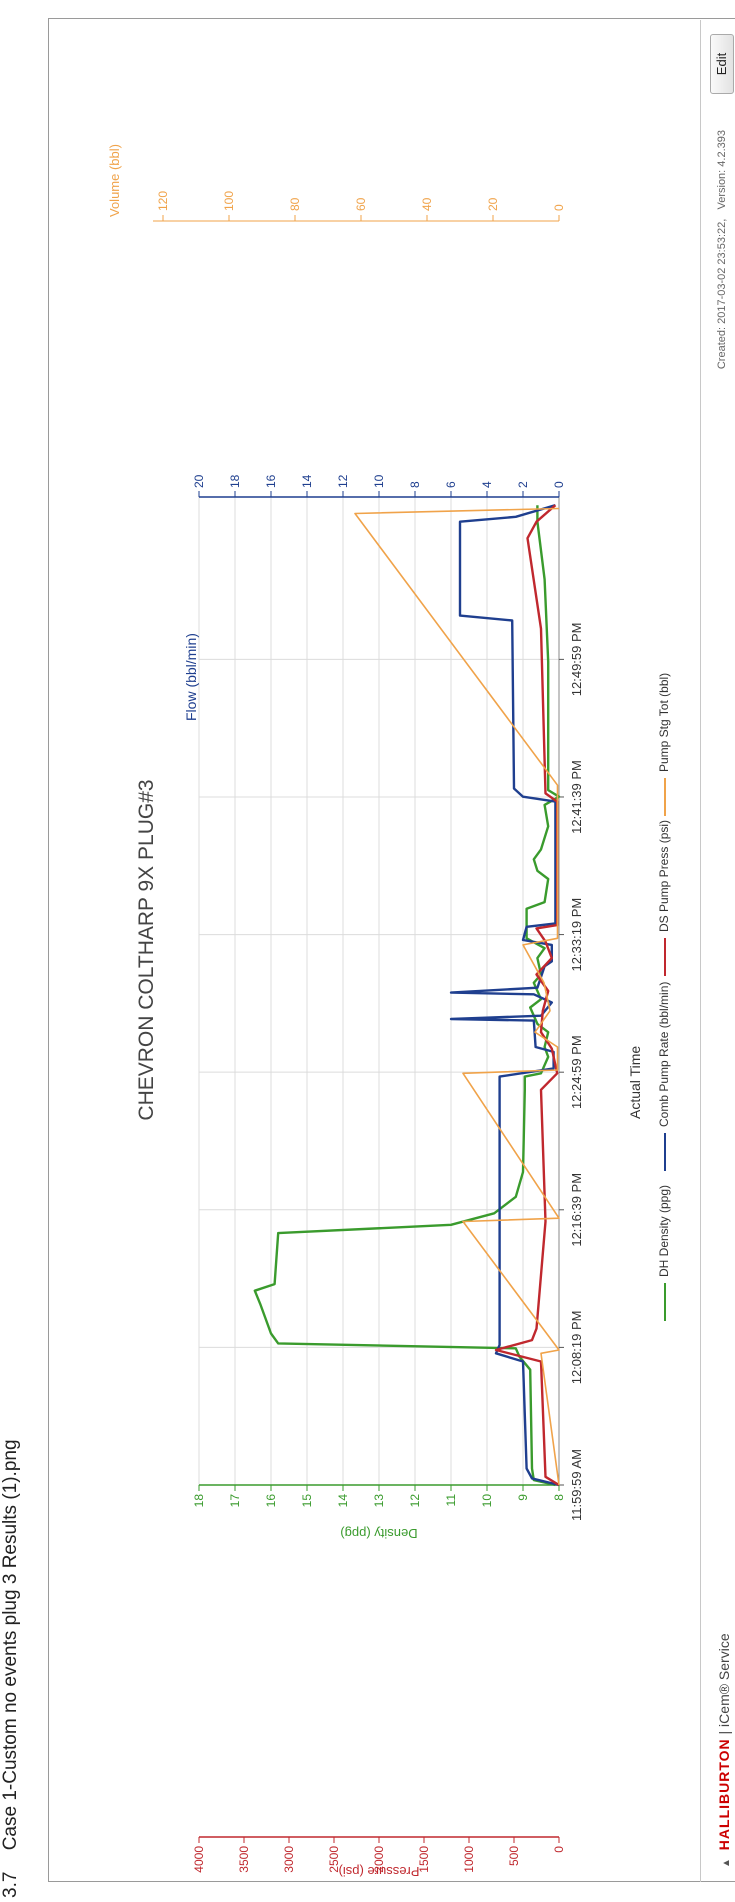 Image resolution: width=735 pixels, height=1902 pixels. Describe the element at coordinates (307, 1501) in the screenshot. I see `density-tick-label: 15` at that location.